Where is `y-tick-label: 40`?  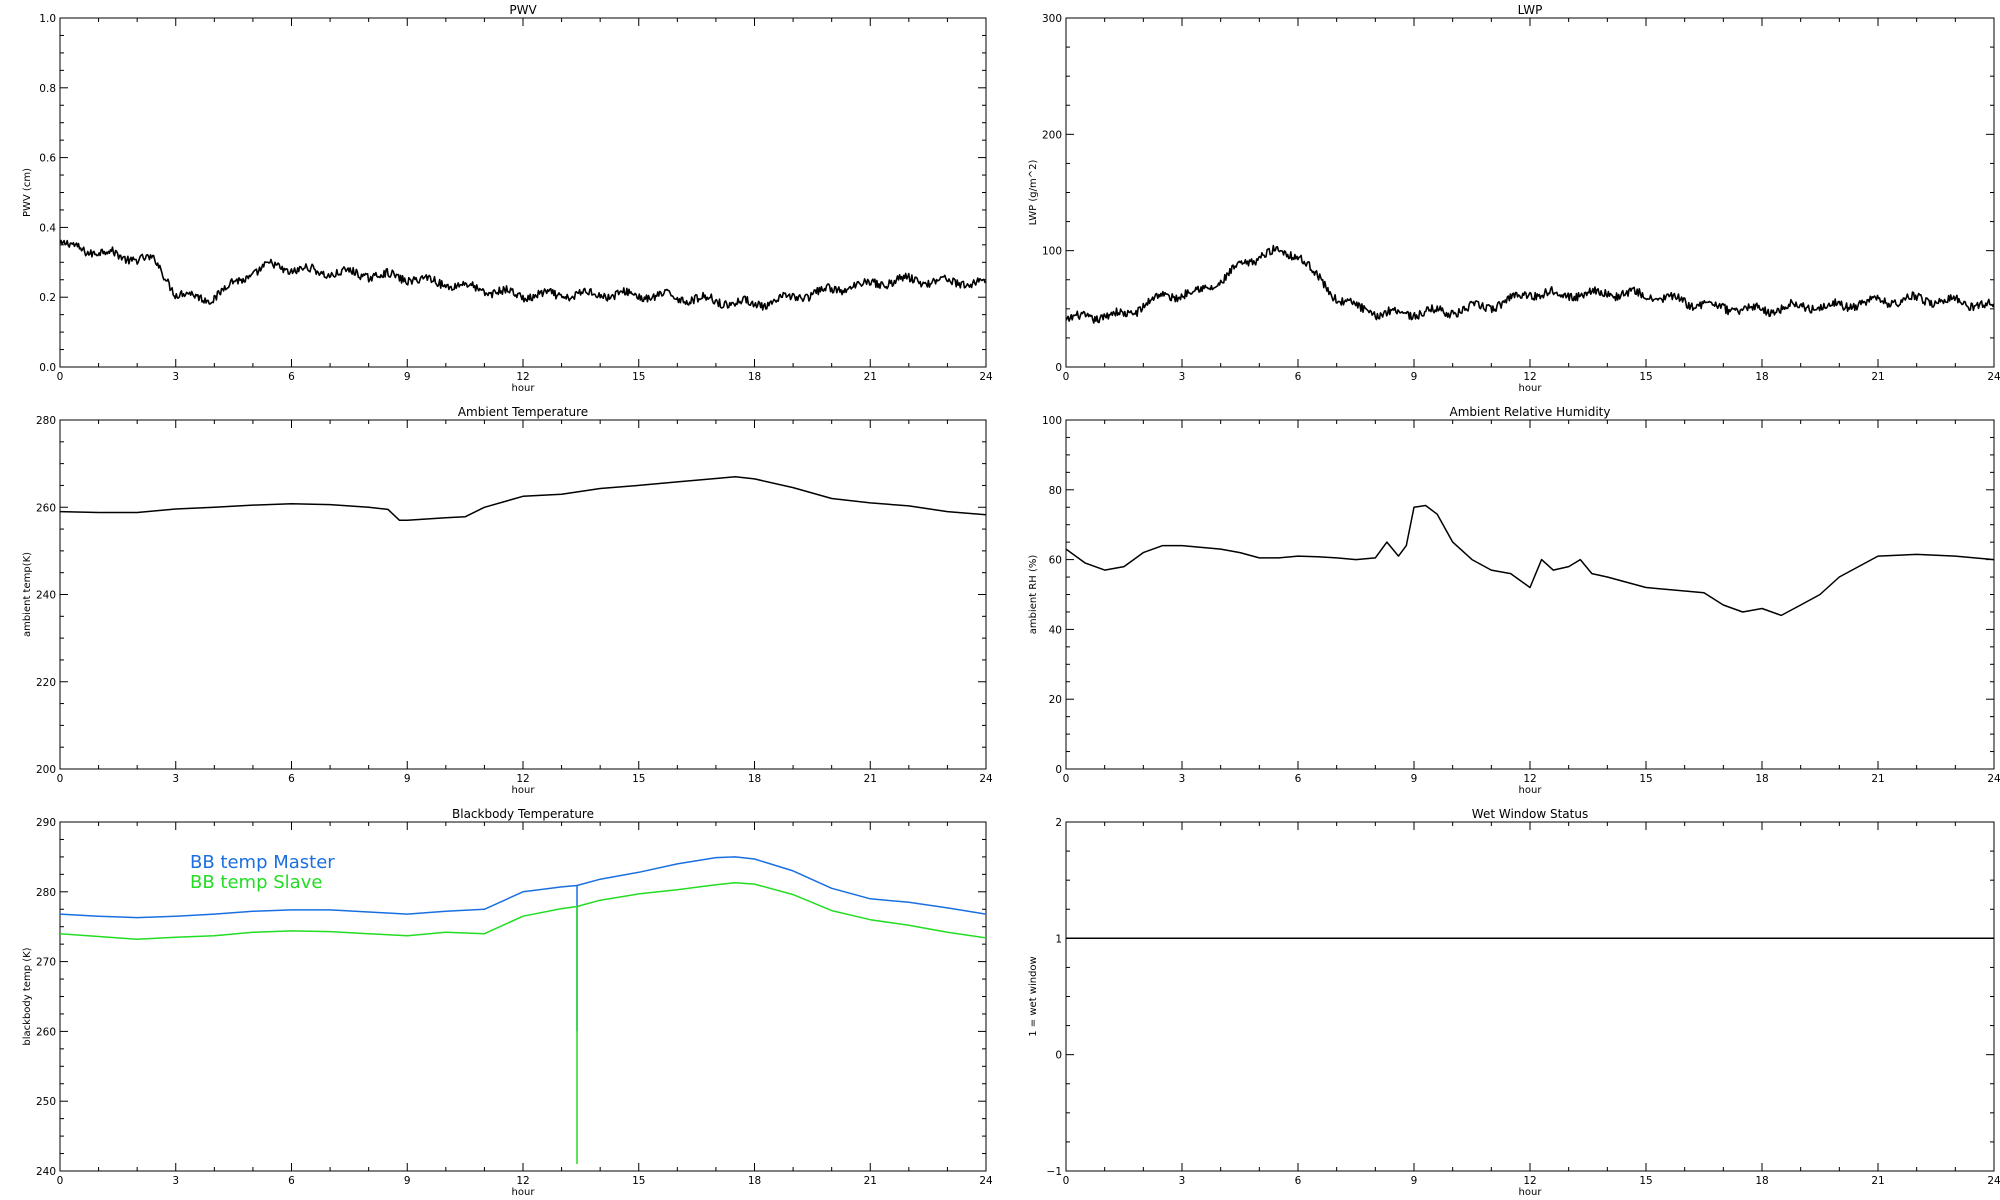
y-tick-label: 40 is located at coordinates (1055, 630).